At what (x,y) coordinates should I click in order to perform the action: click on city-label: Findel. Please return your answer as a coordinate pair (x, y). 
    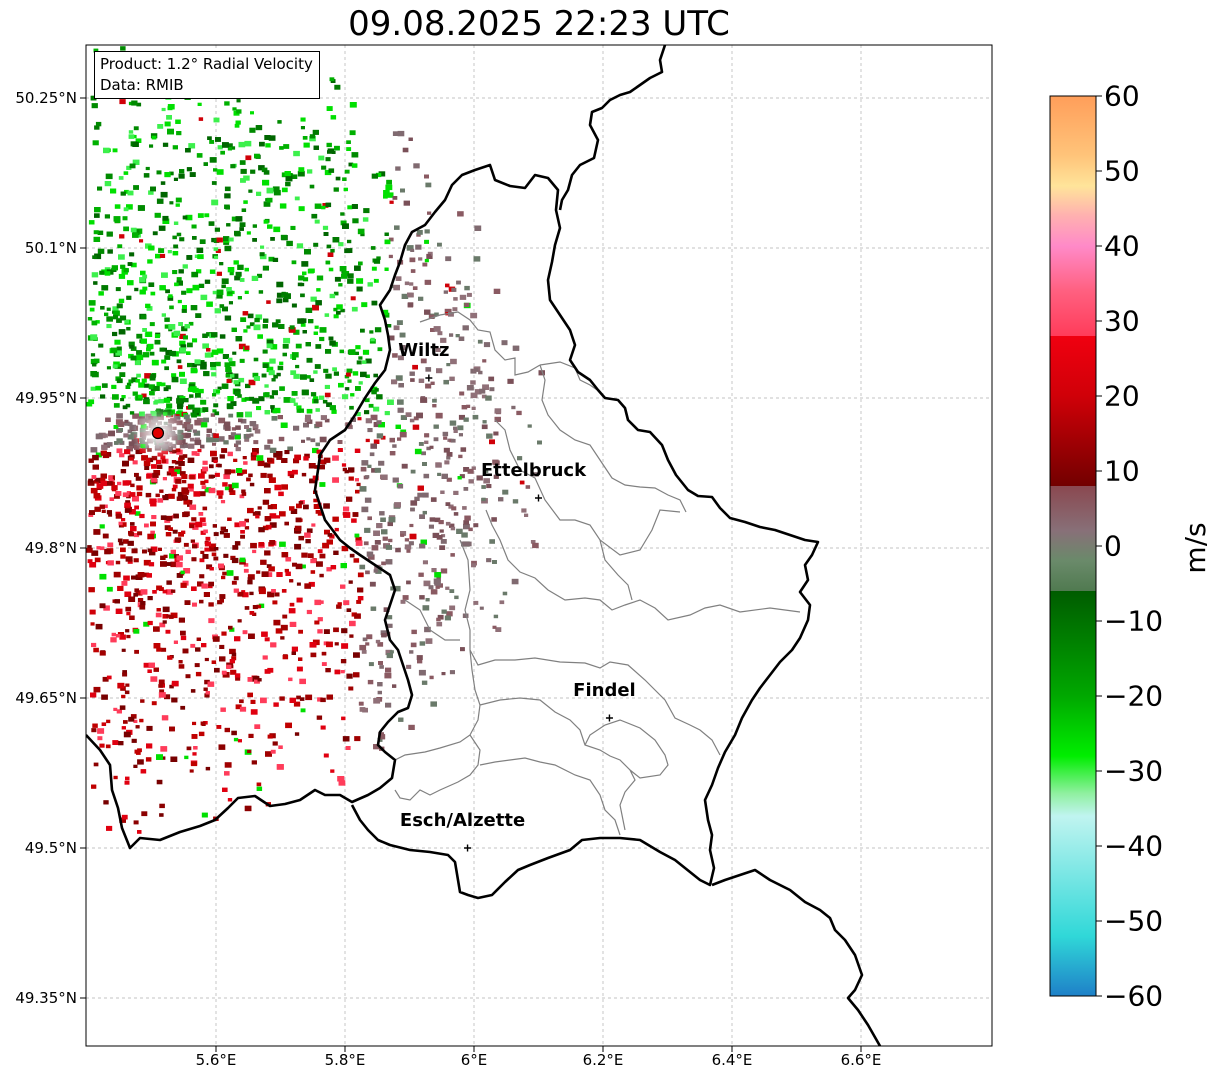
    Looking at the image, I should click on (604, 690).